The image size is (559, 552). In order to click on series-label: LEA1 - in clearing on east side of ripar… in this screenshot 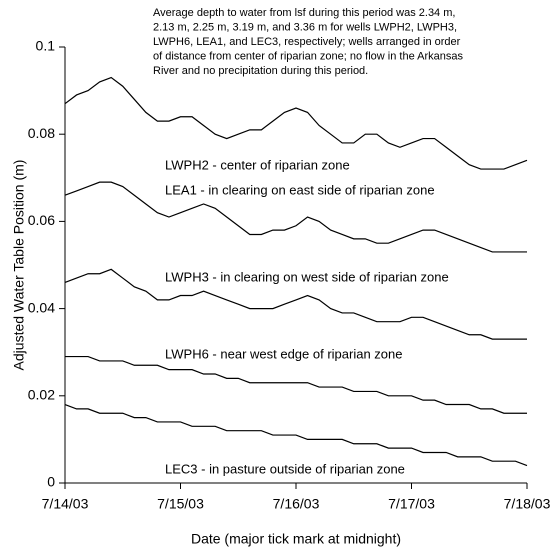, I will do `click(300, 189)`.